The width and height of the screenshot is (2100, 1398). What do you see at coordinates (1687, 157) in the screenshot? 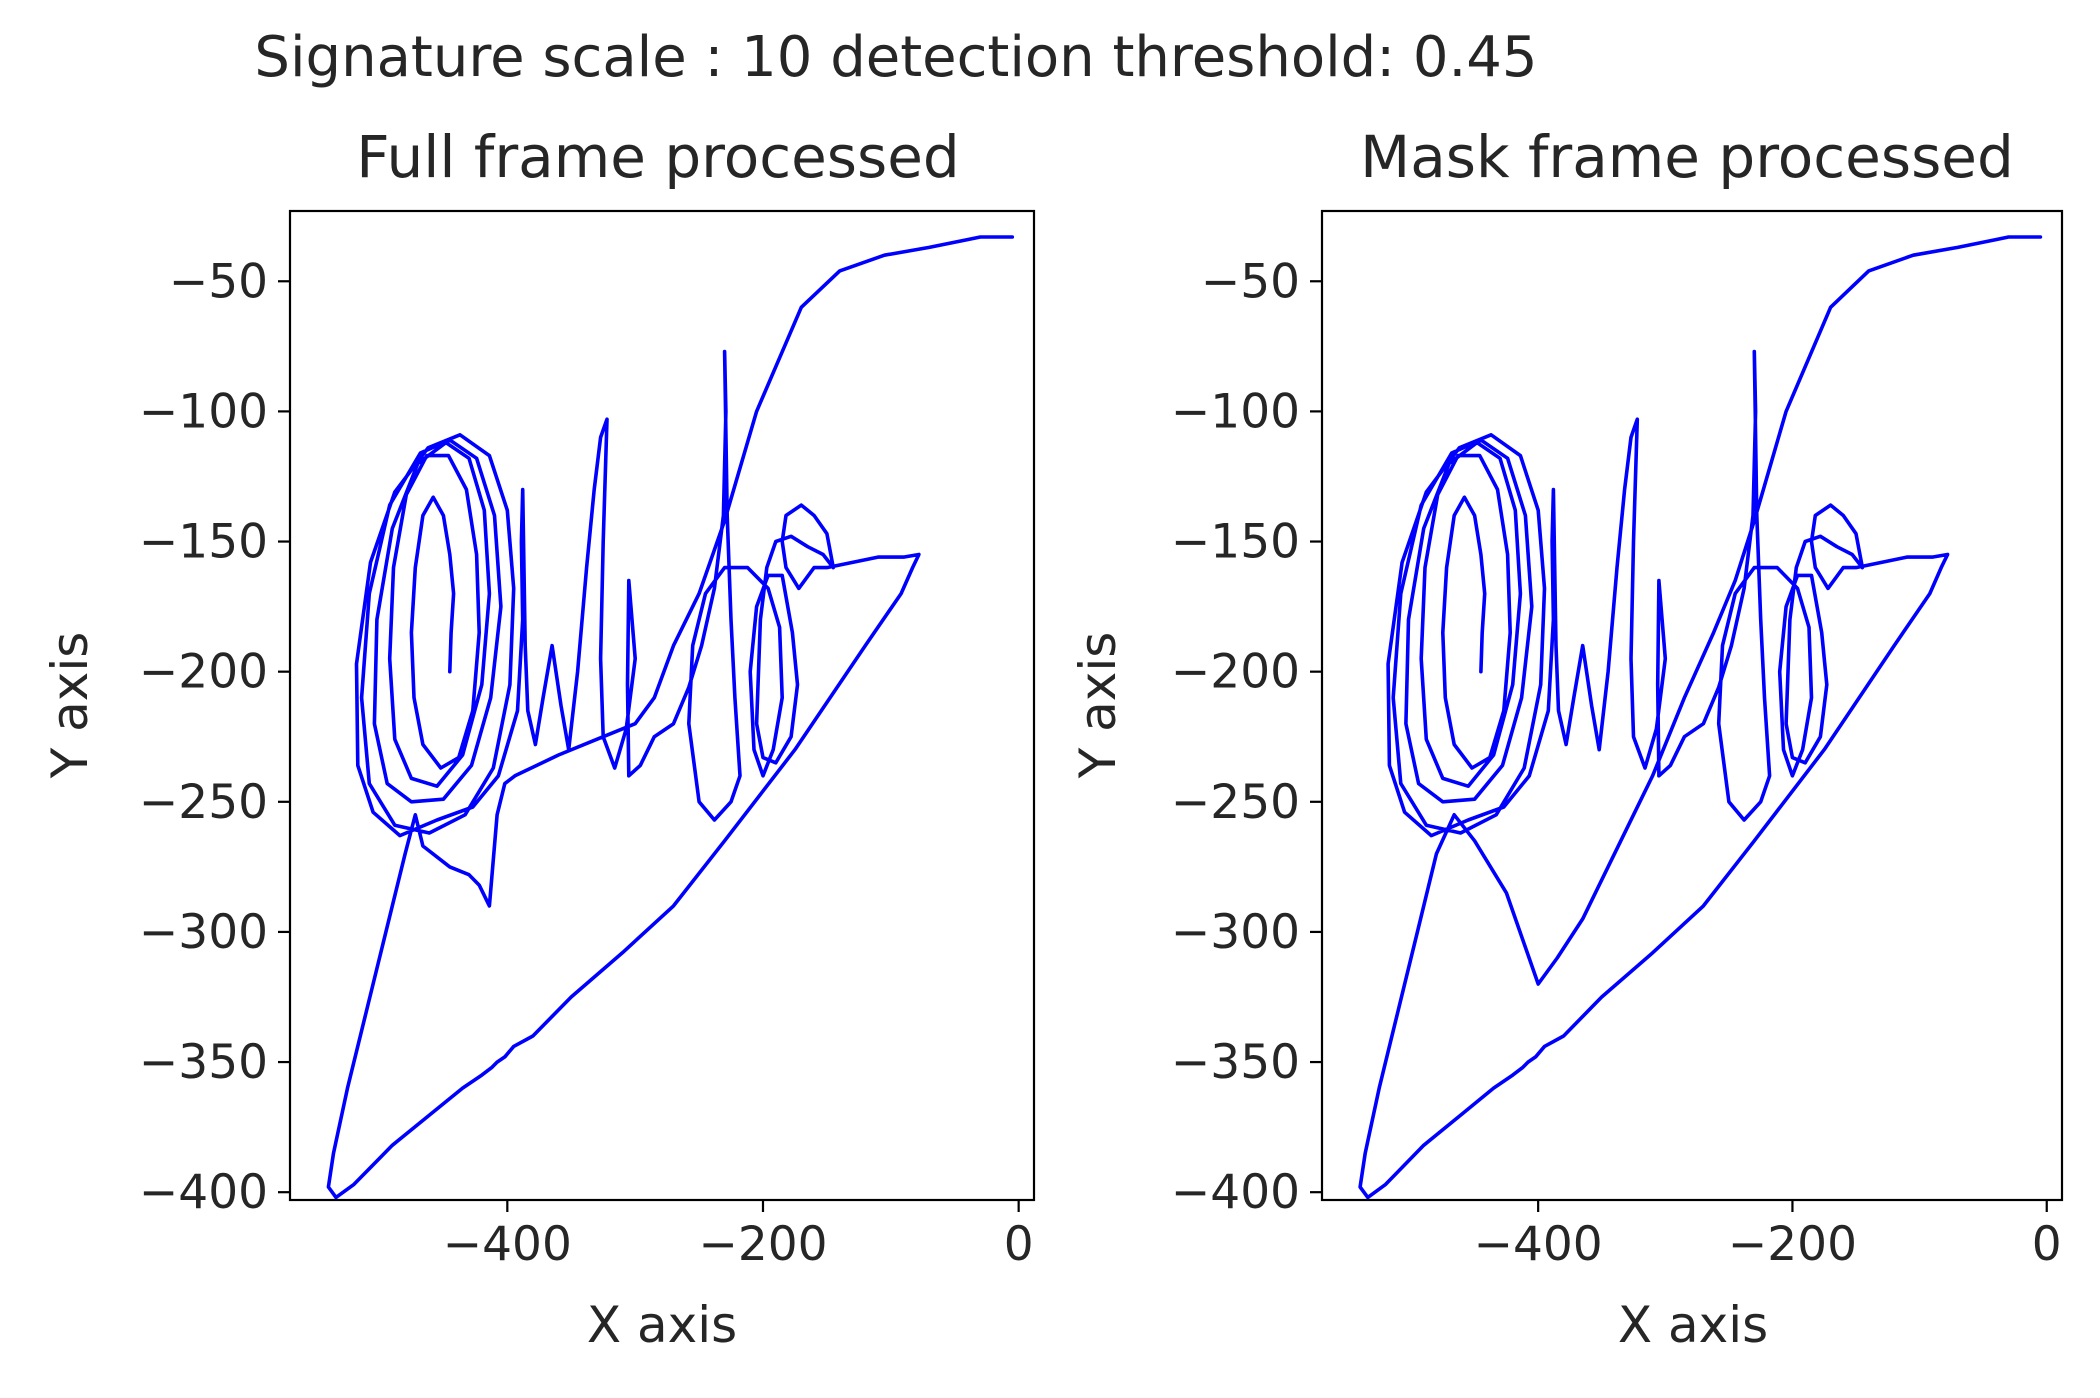
I see `panel-title: Mask frame processed` at bounding box center [1687, 157].